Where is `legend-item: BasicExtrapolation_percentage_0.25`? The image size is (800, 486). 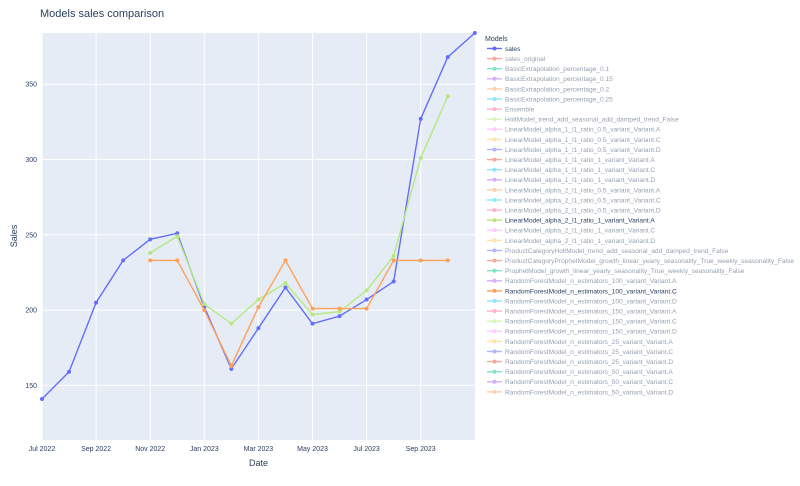
legend-item: BasicExtrapolation_percentage_0.25 is located at coordinates (550, 99).